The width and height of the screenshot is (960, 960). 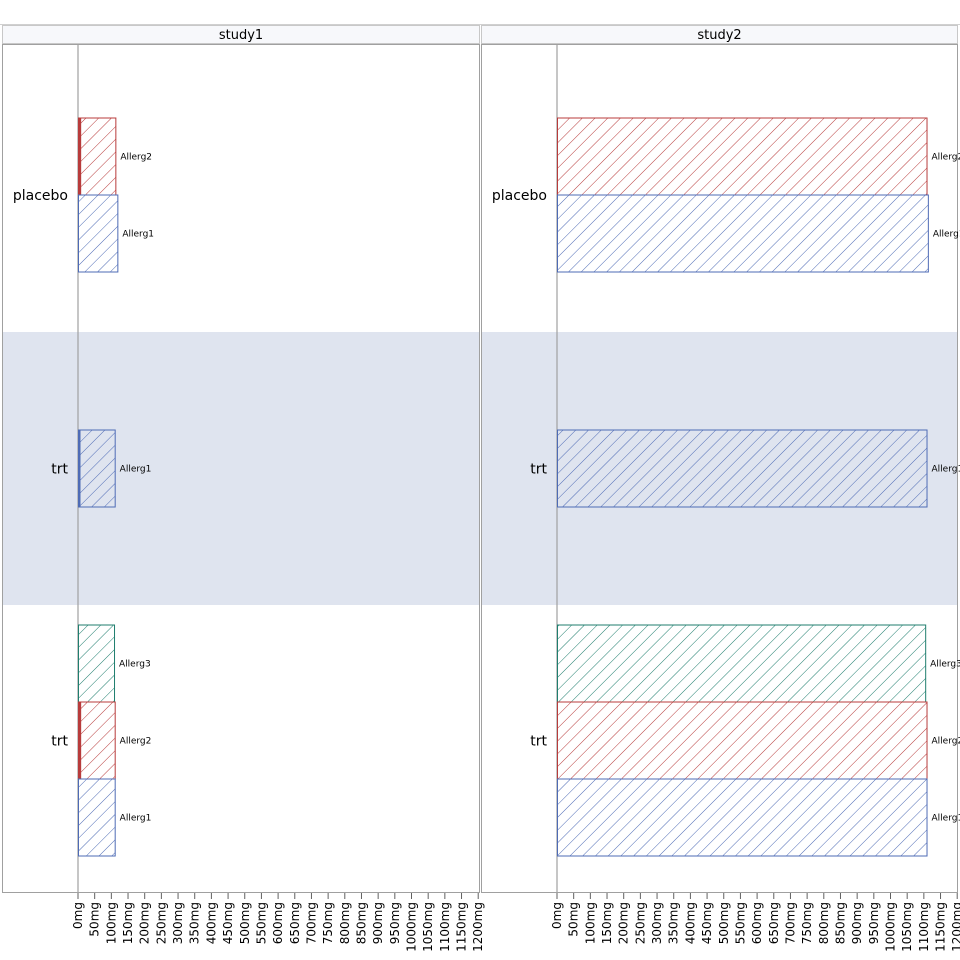 I want to click on panel-title: study2, so click(x=719, y=35).